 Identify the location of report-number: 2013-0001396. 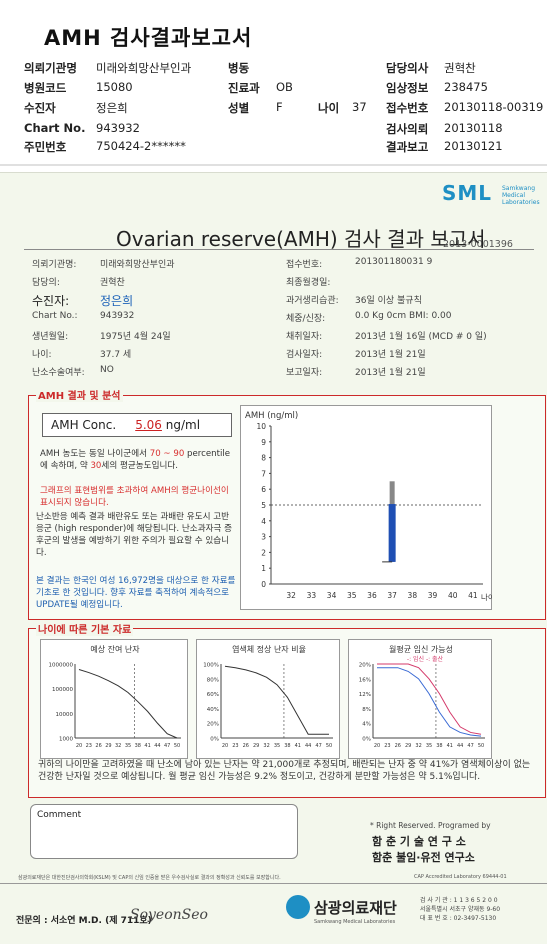
(478, 244).